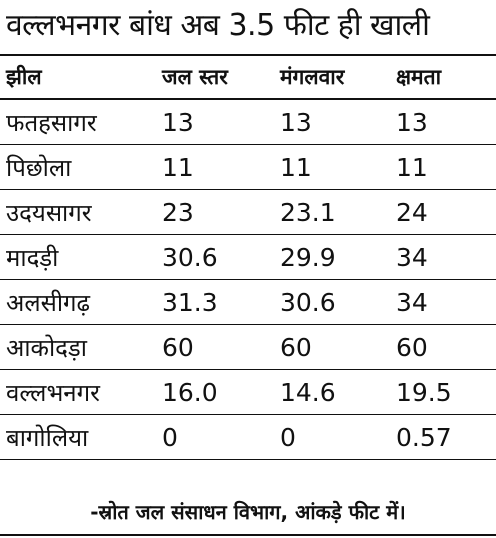 The height and width of the screenshot is (538, 496). What do you see at coordinates (76, 77) in the screenshot?
I see `header-lake: झील` at bounding box center [76, 77].